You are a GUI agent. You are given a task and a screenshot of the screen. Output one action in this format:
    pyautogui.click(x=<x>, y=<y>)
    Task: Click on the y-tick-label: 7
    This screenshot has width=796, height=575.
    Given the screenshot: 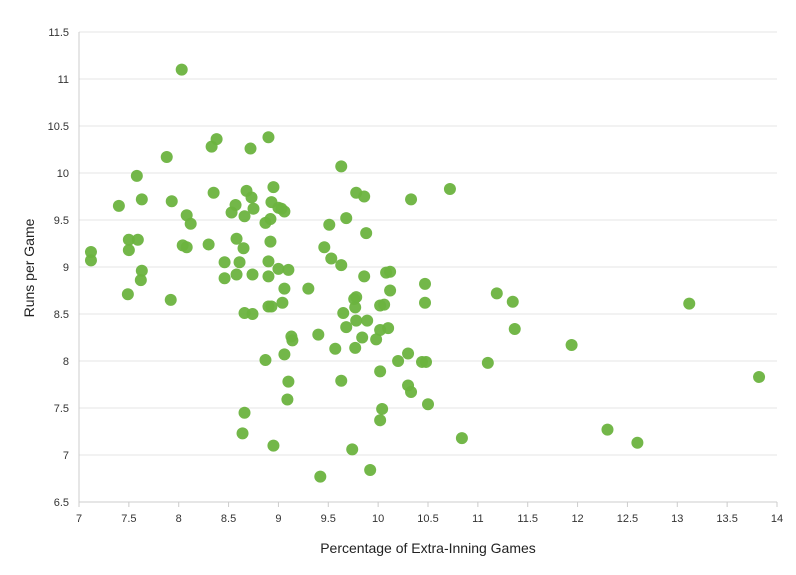 What is the action you would take?
    pyautogui.click(x=66, y=456)
    